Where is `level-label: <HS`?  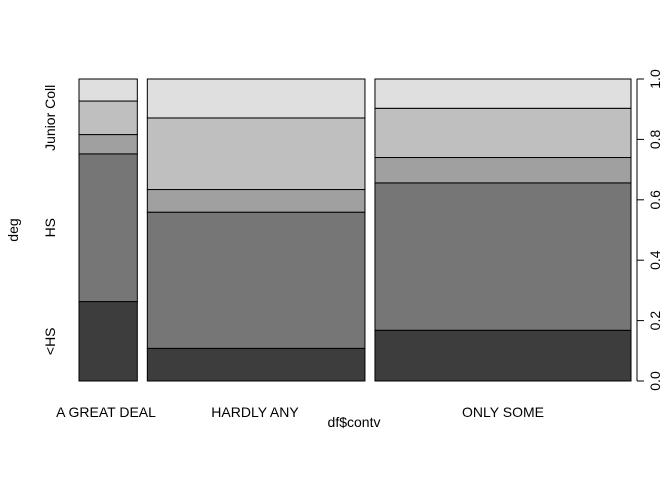 level-label: <HS is located at coordinates (50, 341).